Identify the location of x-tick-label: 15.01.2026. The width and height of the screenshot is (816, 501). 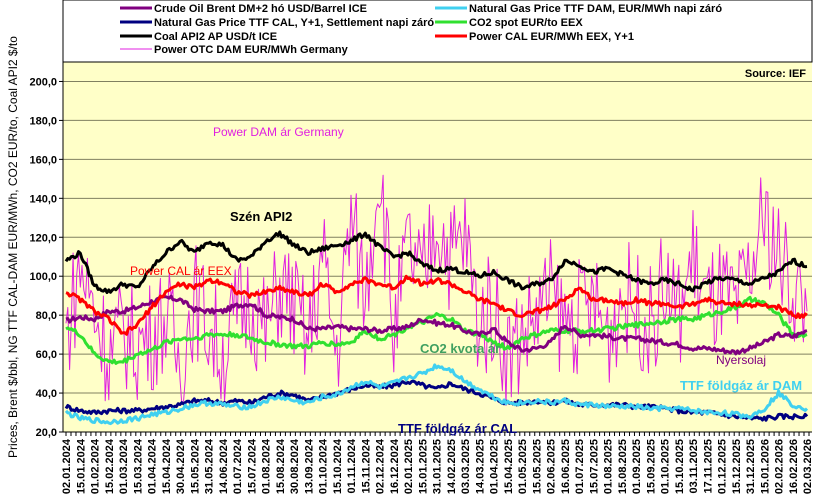
(765, 466).